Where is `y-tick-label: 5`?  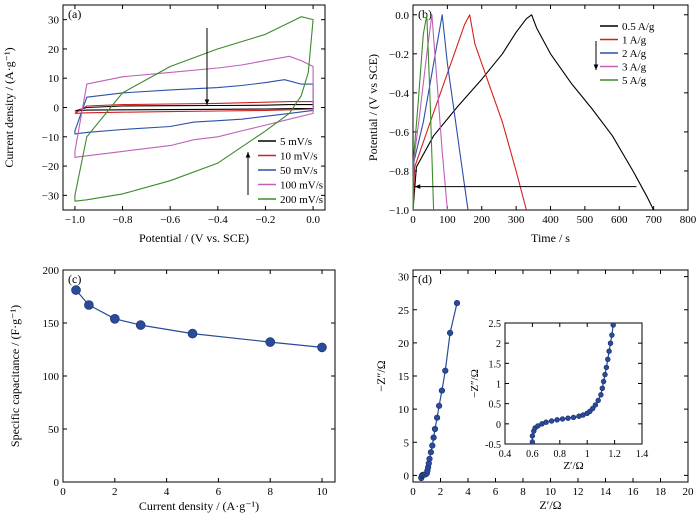
y-tick-label: 5 is located at coordinates (407, 443).